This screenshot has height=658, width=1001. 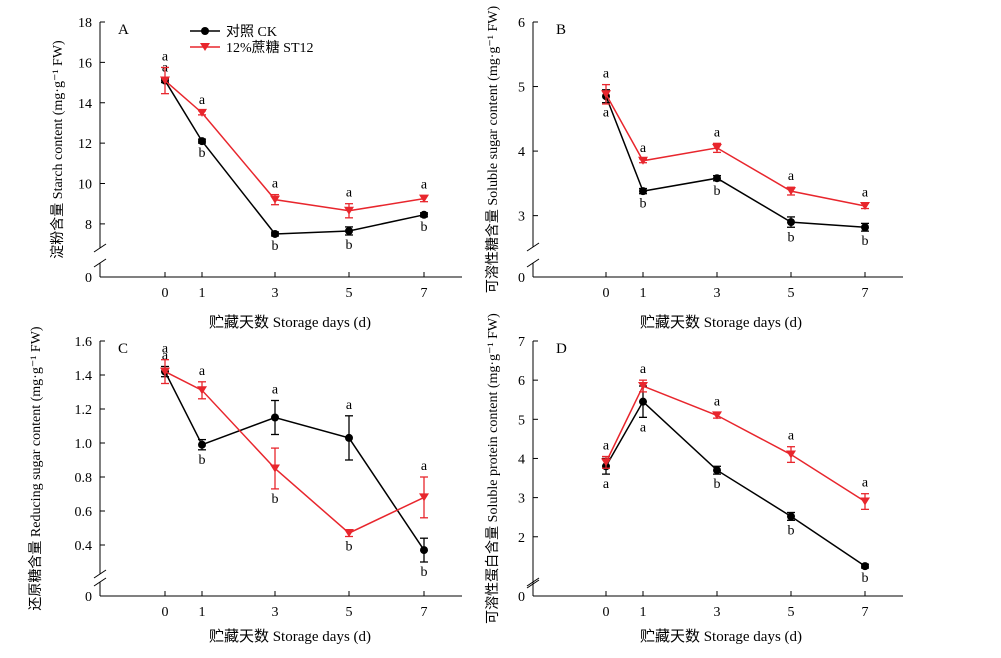 What do you see at coordinates (85, 144) in the screenshot?
I see `y-tick-label: 12` at bounding box center [85, 144].